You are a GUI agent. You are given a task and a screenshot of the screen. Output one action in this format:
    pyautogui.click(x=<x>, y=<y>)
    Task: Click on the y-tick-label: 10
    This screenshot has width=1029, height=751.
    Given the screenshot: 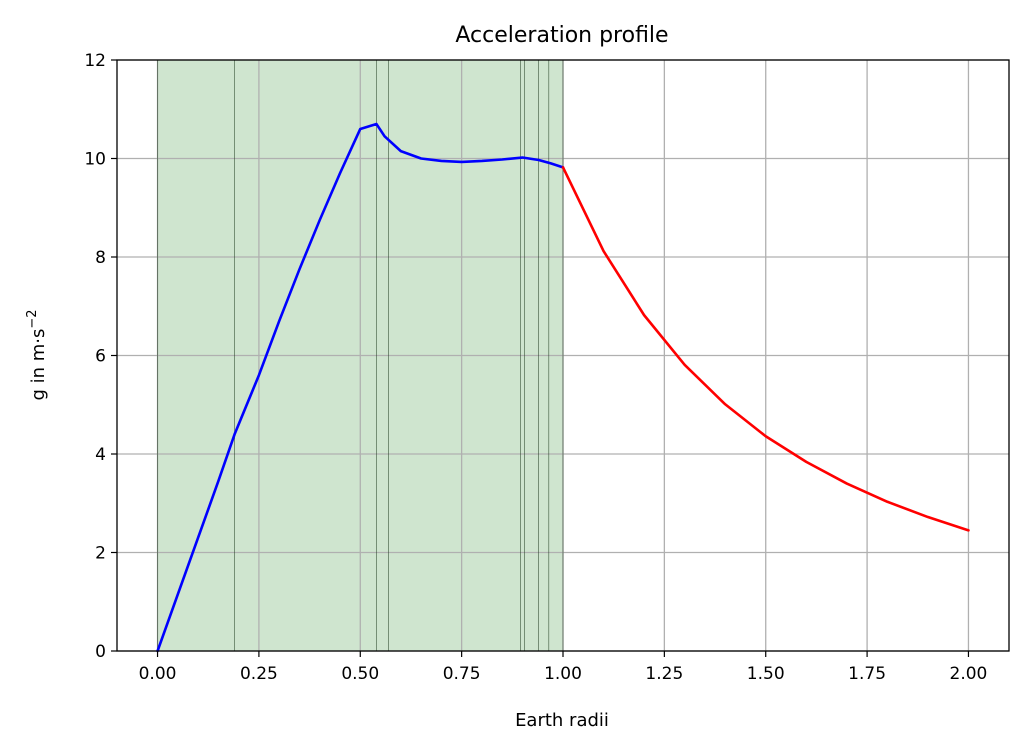 What is the action you would take?
    pyautogui.click(x=95, y=160)
    